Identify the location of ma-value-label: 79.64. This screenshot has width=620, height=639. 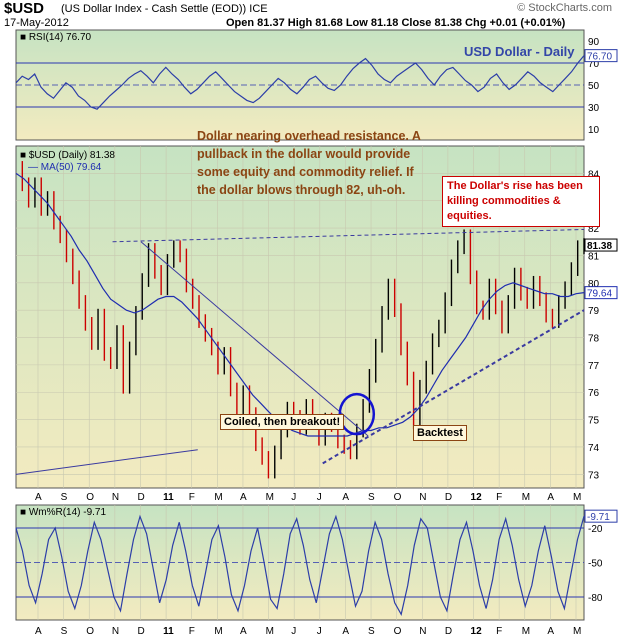
(599, 294).